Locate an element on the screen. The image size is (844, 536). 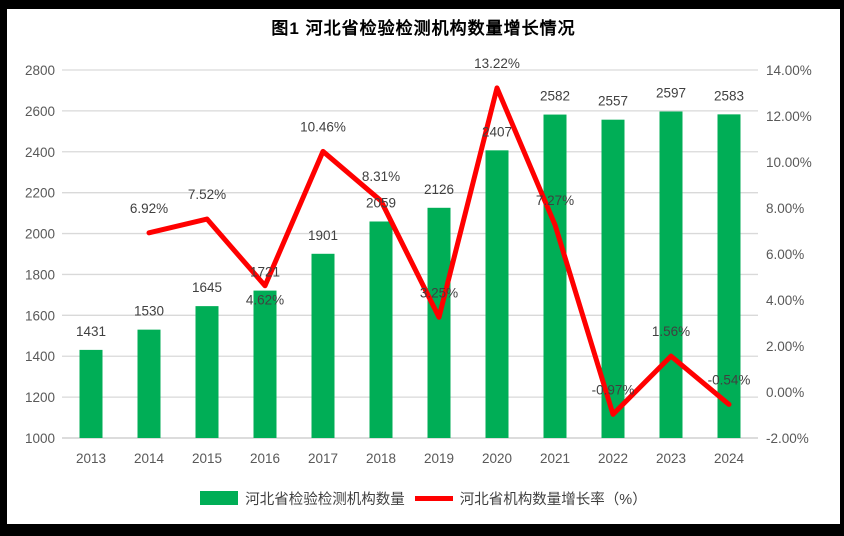
x-axis-label: 2016 is located at coordinates (265, 458).